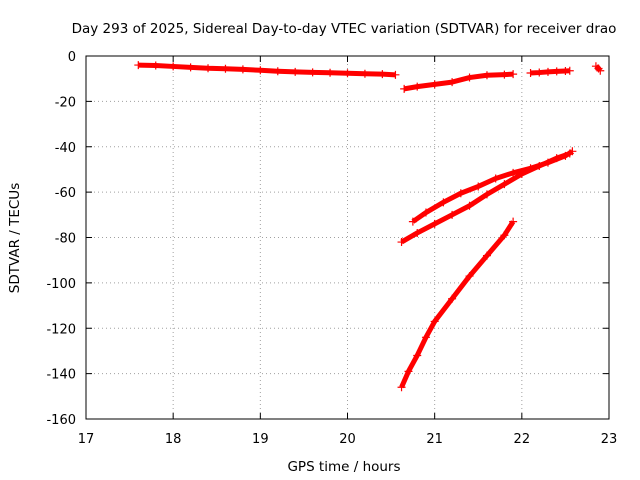 This screenshot has height=480, width=640. What do you see at coordinates (65, 102) in the screenshot?
I see `y-tick-label: -20` at bounding box center [65, 102].